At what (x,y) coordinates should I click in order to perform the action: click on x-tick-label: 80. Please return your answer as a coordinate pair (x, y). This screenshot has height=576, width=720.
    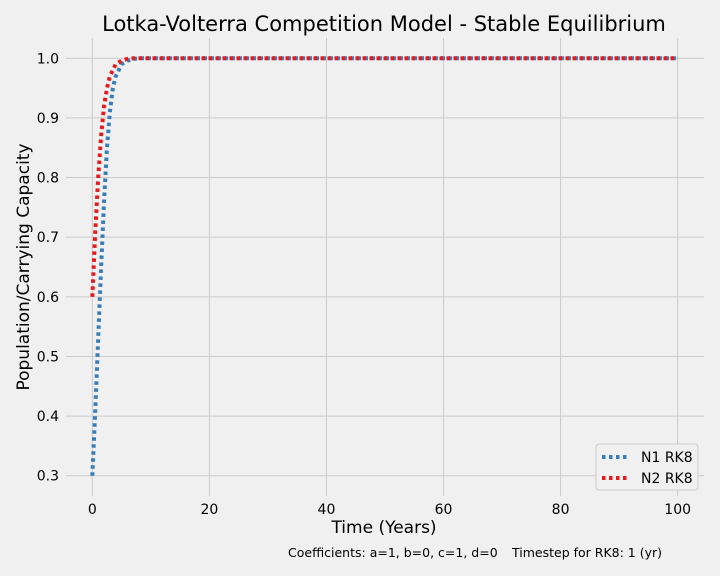
    Looking at the image, I should click on (561, 510).